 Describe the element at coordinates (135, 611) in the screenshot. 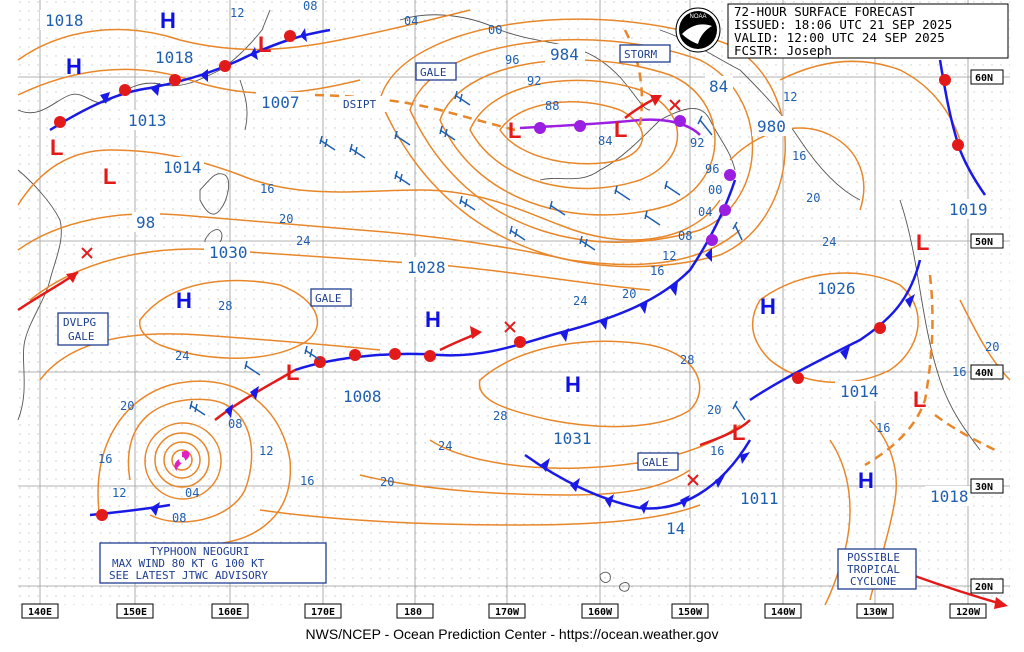

I see `lon-tick: 150E` at that location.